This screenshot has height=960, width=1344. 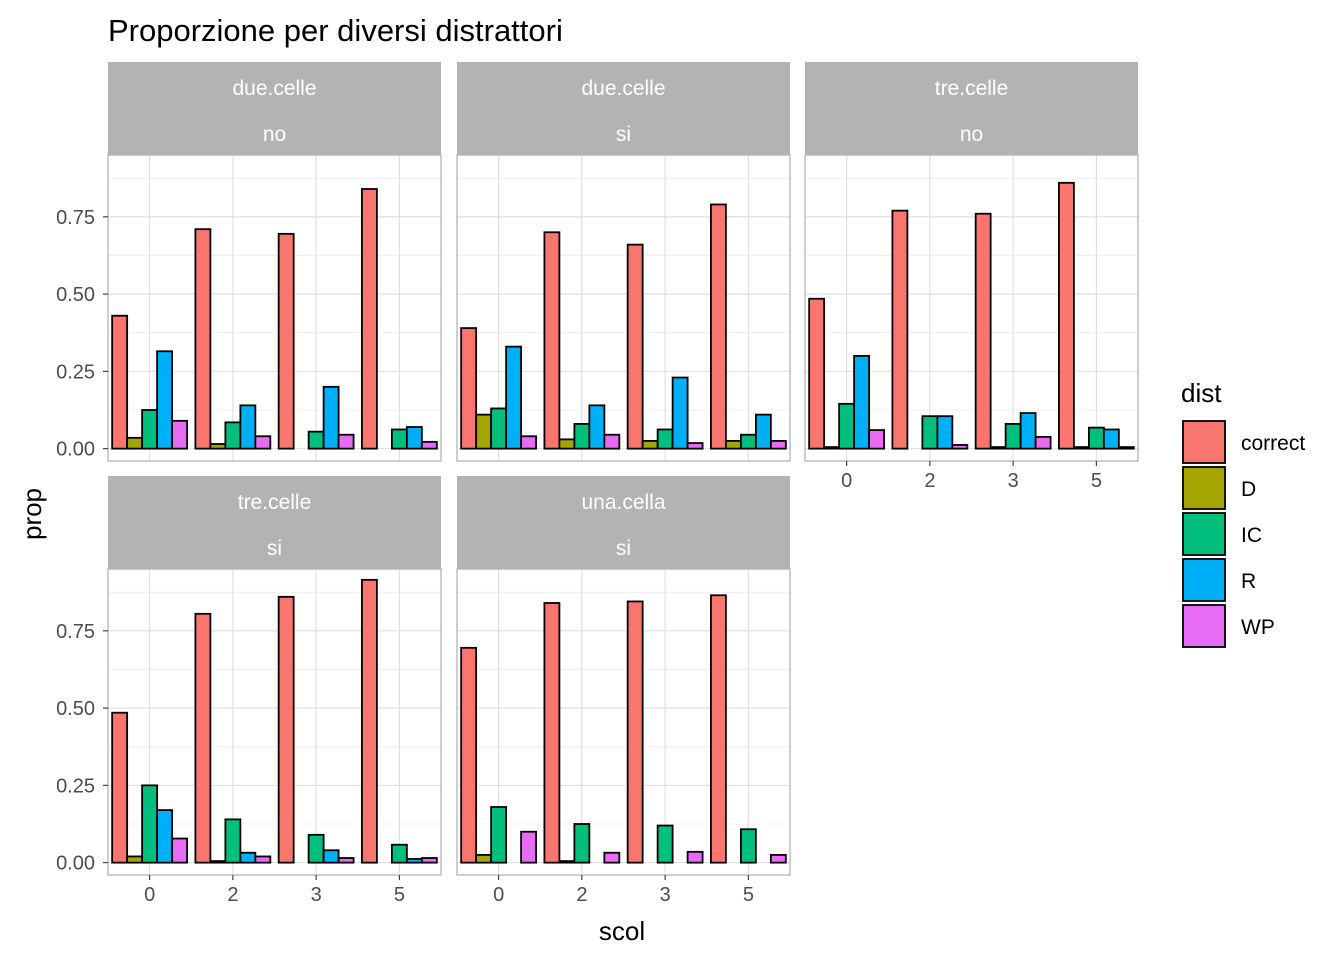 What do you see at coordinates (1248, 489) in the screenshot?
I see `legend-label-D: D` at bounding box center [1248, 489].